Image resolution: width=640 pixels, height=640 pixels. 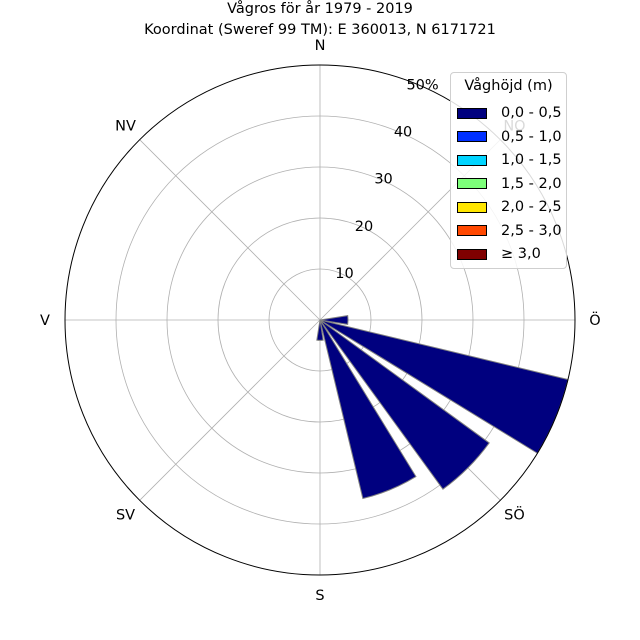 What do you see at coordinates (320, 8) in the screenshot?
I see `chart-title: Vågros för år 1979 - 2019` at bounding box center [320, 8].